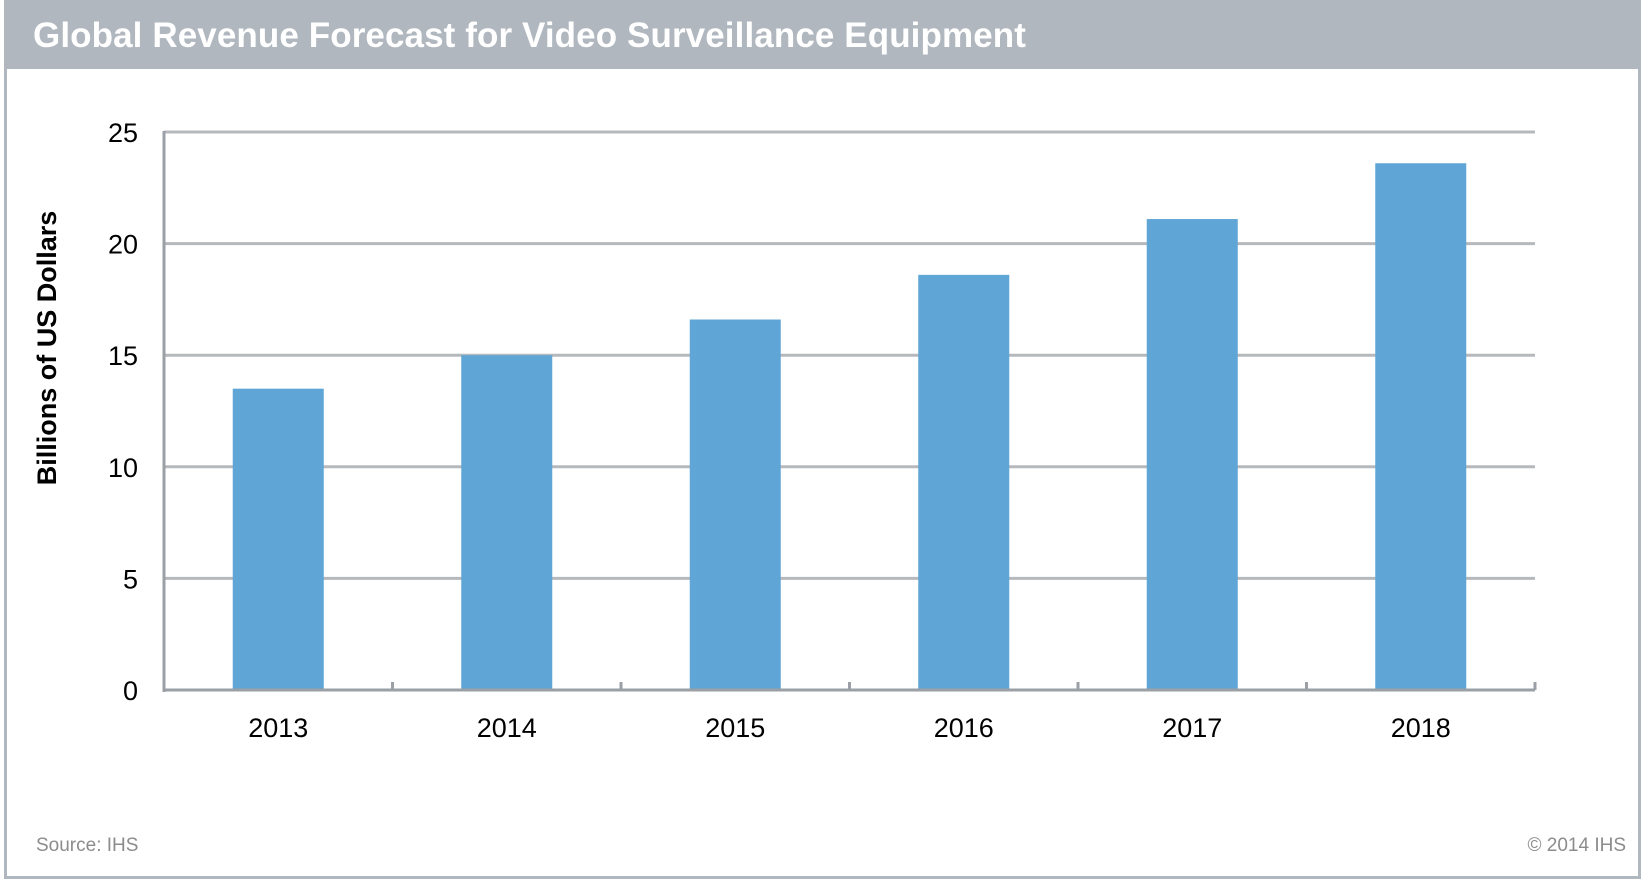  Describe the element at coordinates (123, 356) in the screenshot. I see `y-tick-label: 15` at that location.